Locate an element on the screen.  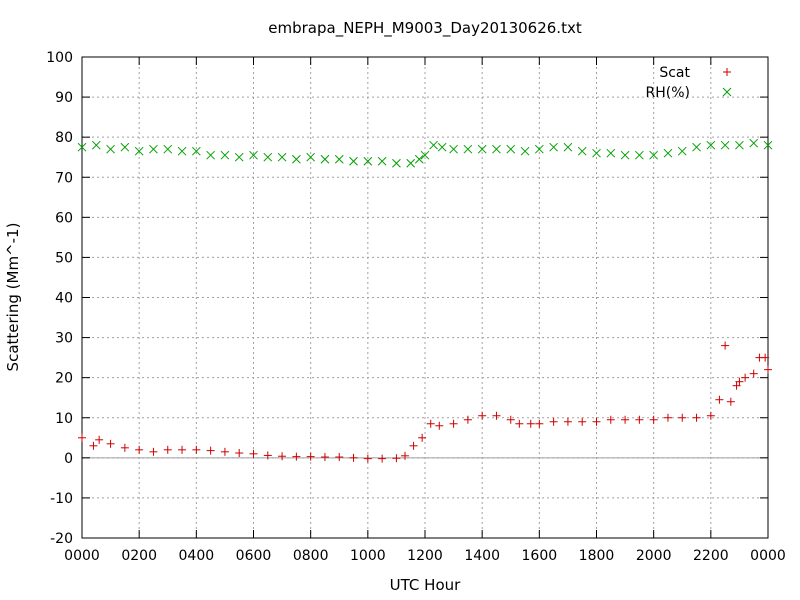
legend-label-rh: RH(%) is located at coordinates (668, 93).